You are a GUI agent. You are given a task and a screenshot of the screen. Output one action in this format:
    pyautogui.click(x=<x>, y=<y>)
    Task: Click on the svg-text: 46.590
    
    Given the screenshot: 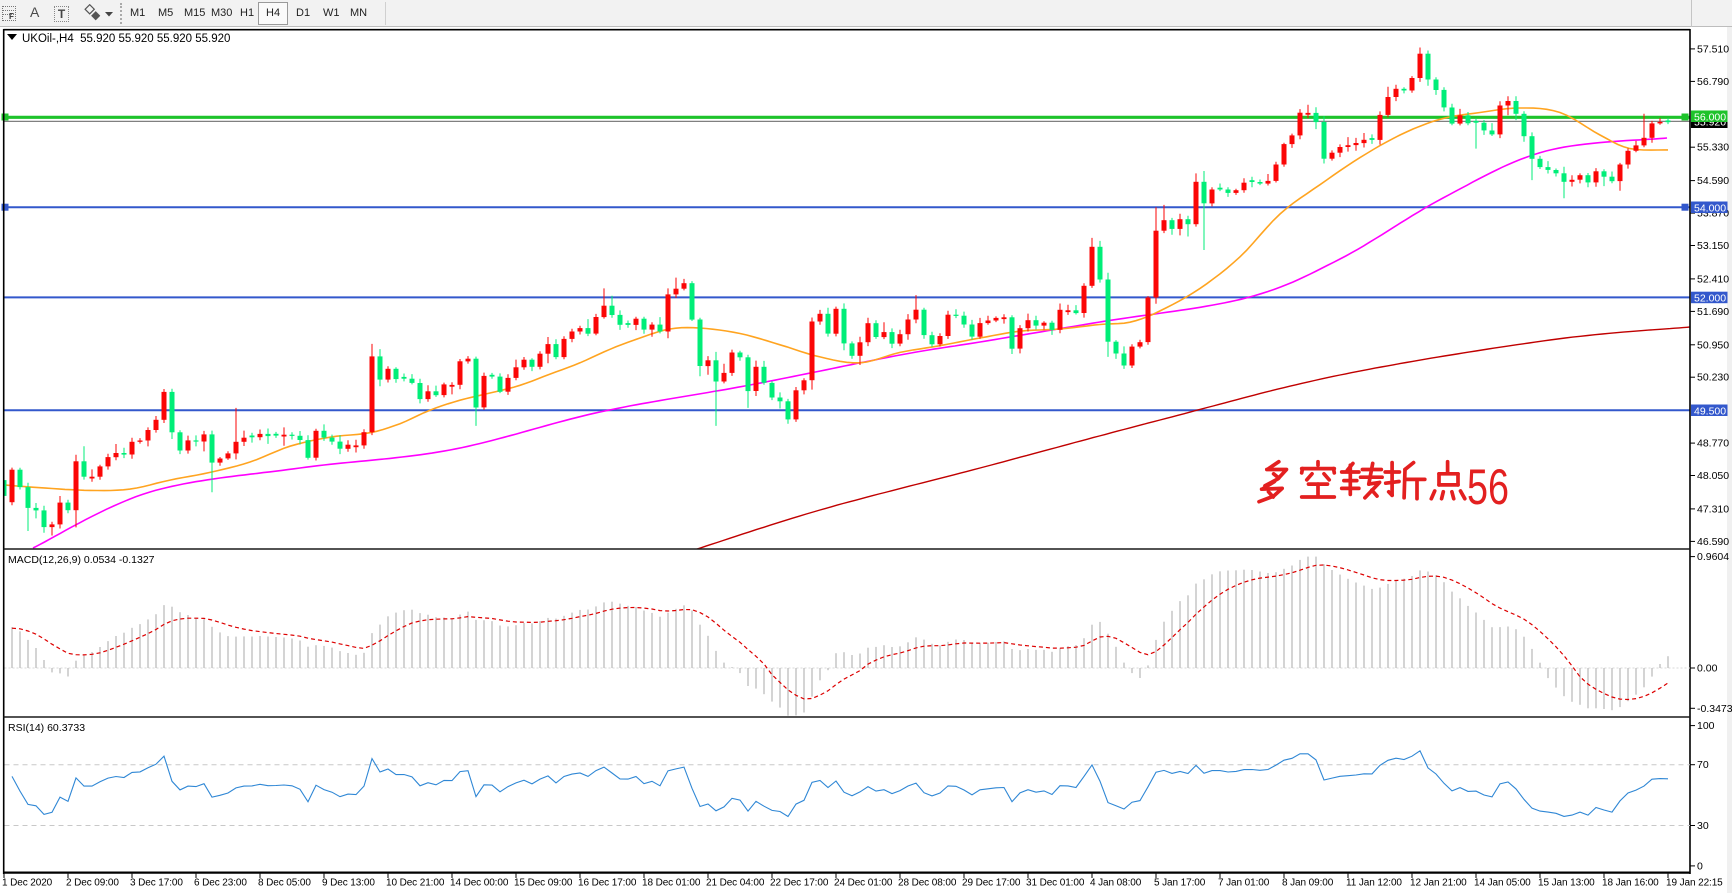 What is the action you would take?
    pyautogui.click(x=1713, y=542)
    